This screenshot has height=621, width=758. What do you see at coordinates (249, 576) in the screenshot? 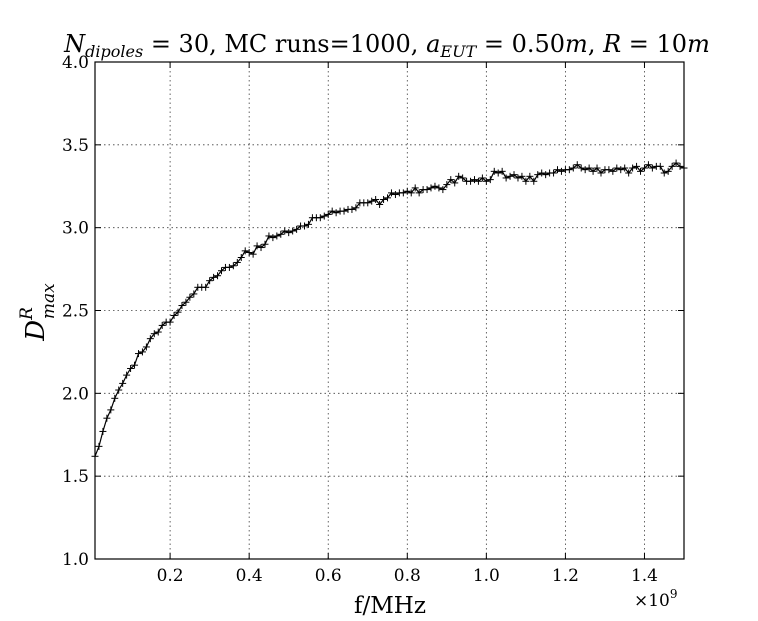
I see `x-tick-label: 0.4` at bounding box center [249, 576].